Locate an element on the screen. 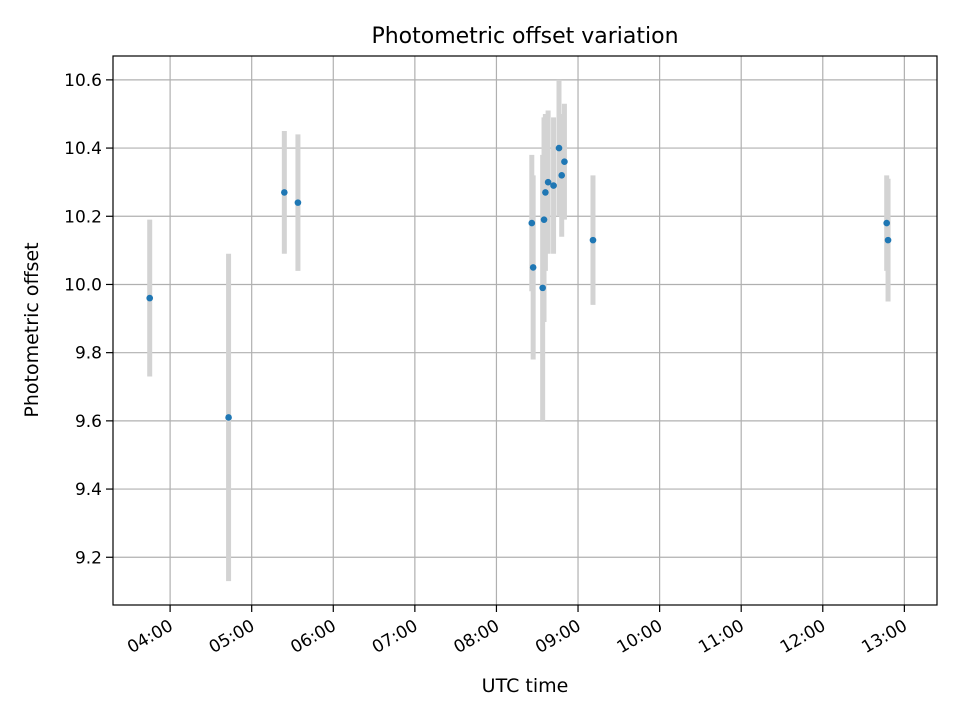 The image size is (960, 720). chart-title: Photometric offset variation is located at coordinates (524, 36).